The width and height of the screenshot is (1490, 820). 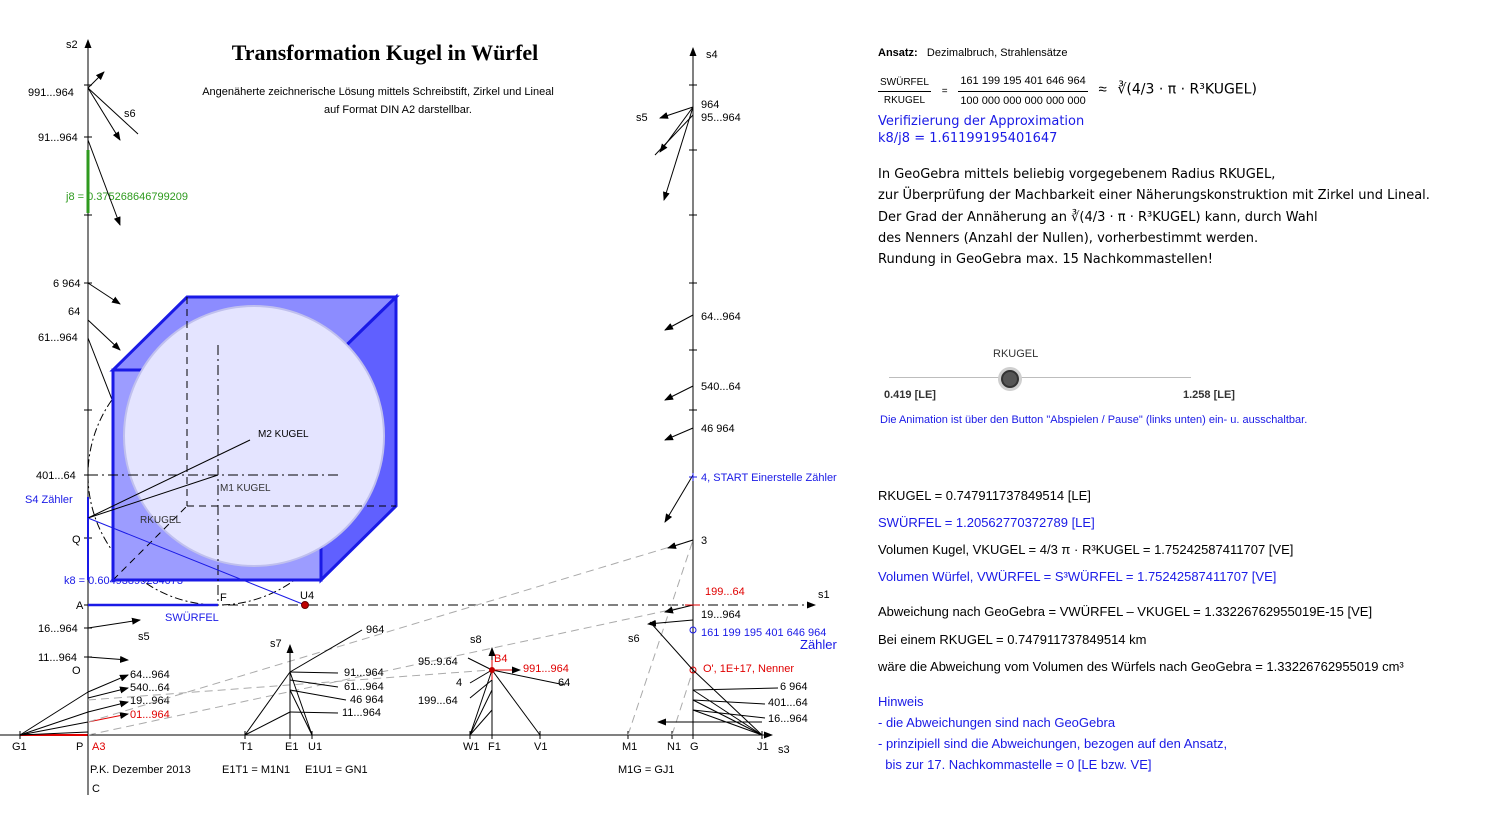 What do you see at coordinates (1136, 217) in the screenshot?
I see `desc-line3-expr: ∛(4/3 · π · R³KUGEL)` at bounding box center [1136, 217].